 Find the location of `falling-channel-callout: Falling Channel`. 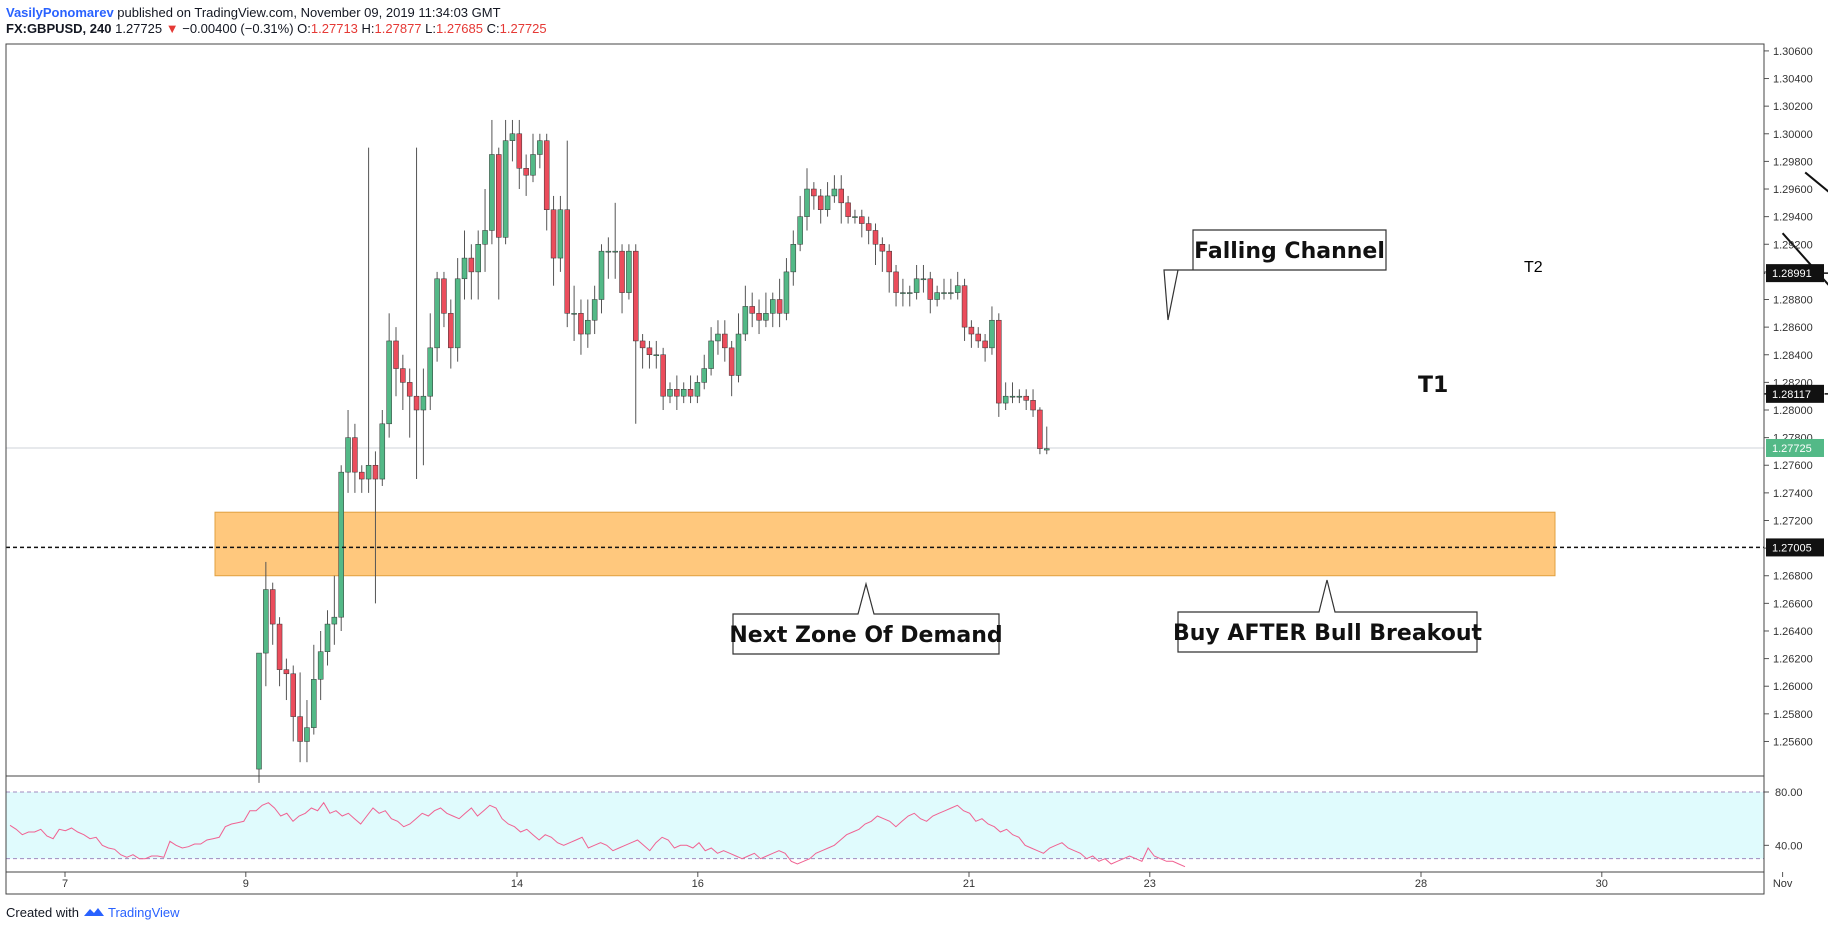

falling-channel-callout: Falling Channel is located at coordinates (1275, 275).